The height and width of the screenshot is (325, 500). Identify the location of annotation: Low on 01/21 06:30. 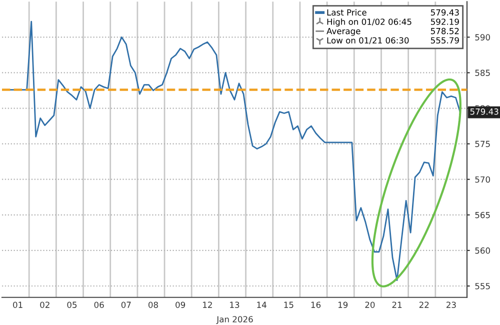
(368, 40).